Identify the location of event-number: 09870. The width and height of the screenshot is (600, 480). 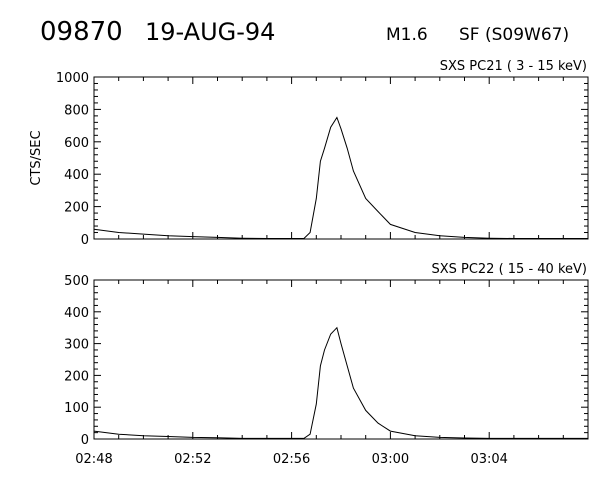
(81, 32).